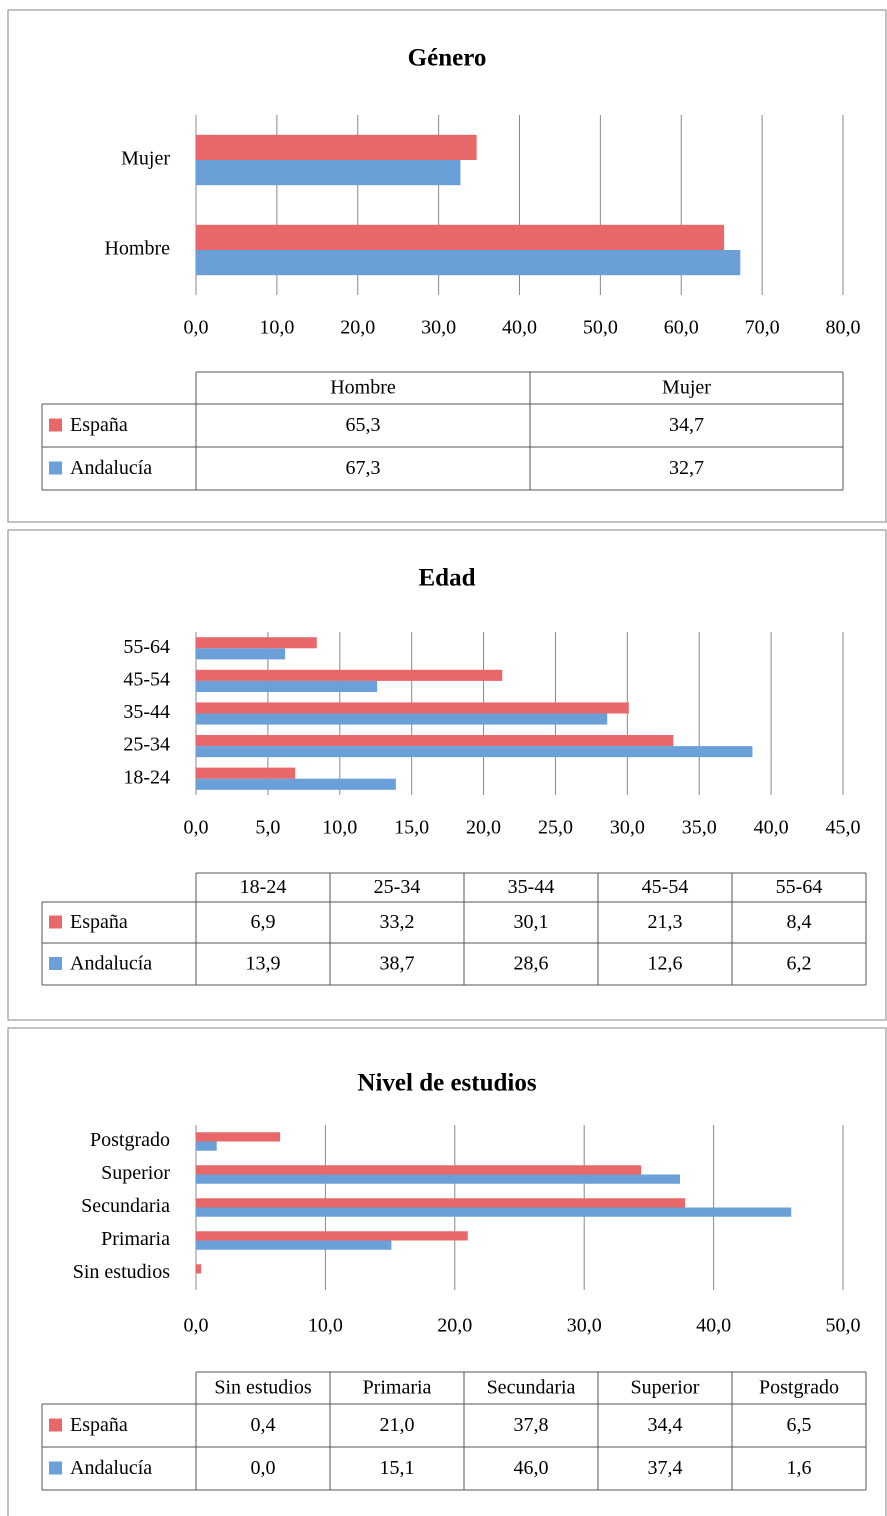 The width and height of the screenshot is (887, 1516). What do you see at coordinates (555, 828) in the screenshot?
I see `x-tick-label: 25,0` at bounding box center [555, 828].